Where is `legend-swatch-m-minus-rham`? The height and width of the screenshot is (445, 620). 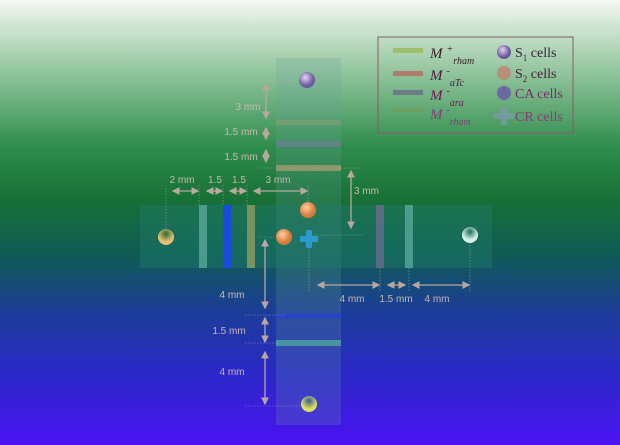
legend-swatch-m-minus-rham is located at coordinates (408, 110).